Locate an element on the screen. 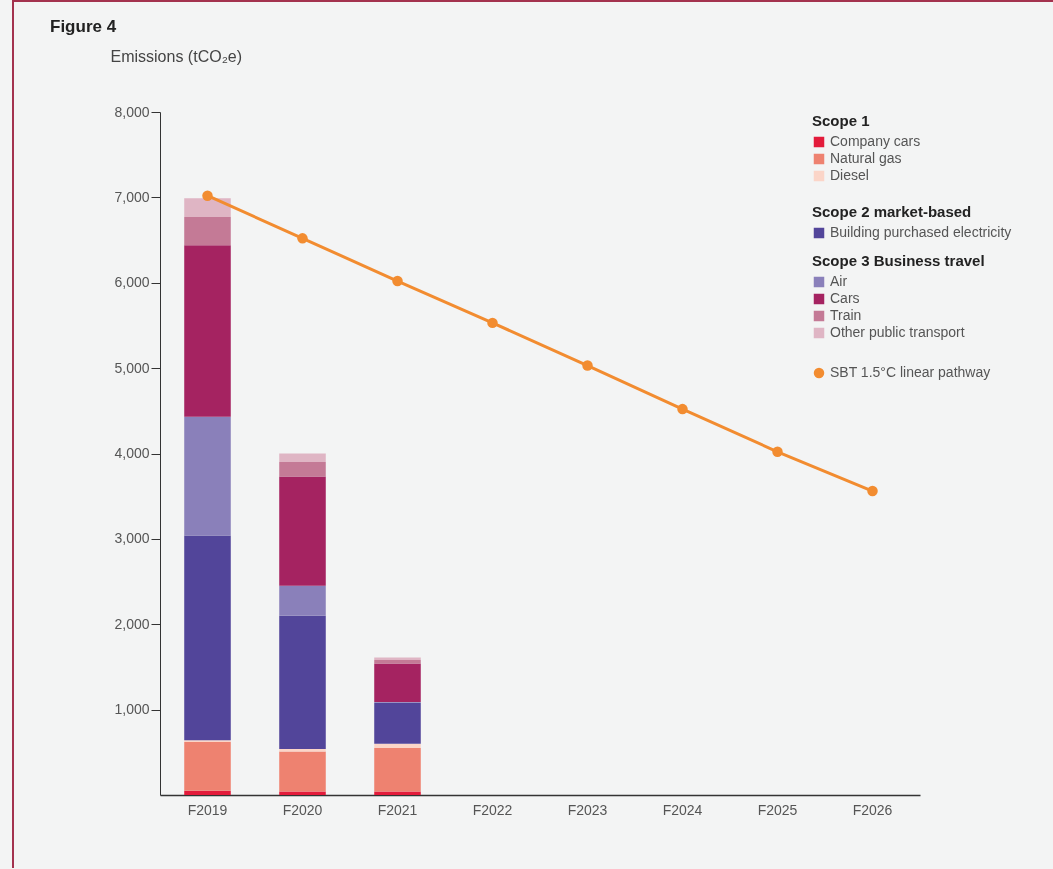 The height and width of the screenshot is (869, 1053). x-tick-label: F2026 is located at coordinates (872, 809).